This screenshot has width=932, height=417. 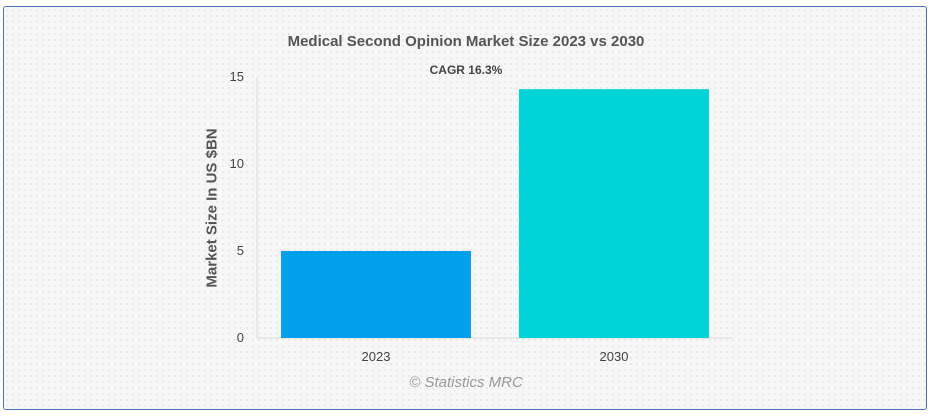 What do you see at coordinates (614, 214) in the screenshot?
I see `bar-2030` at bounding box center [614, 214].